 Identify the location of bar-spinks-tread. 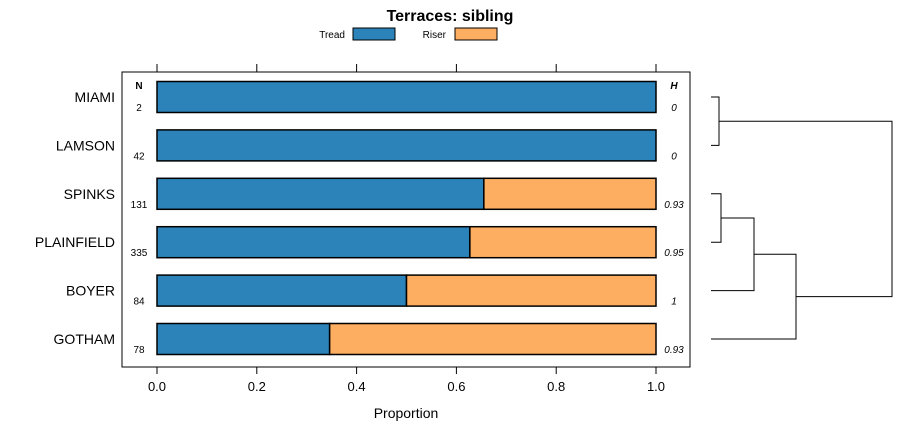
(320, 194).